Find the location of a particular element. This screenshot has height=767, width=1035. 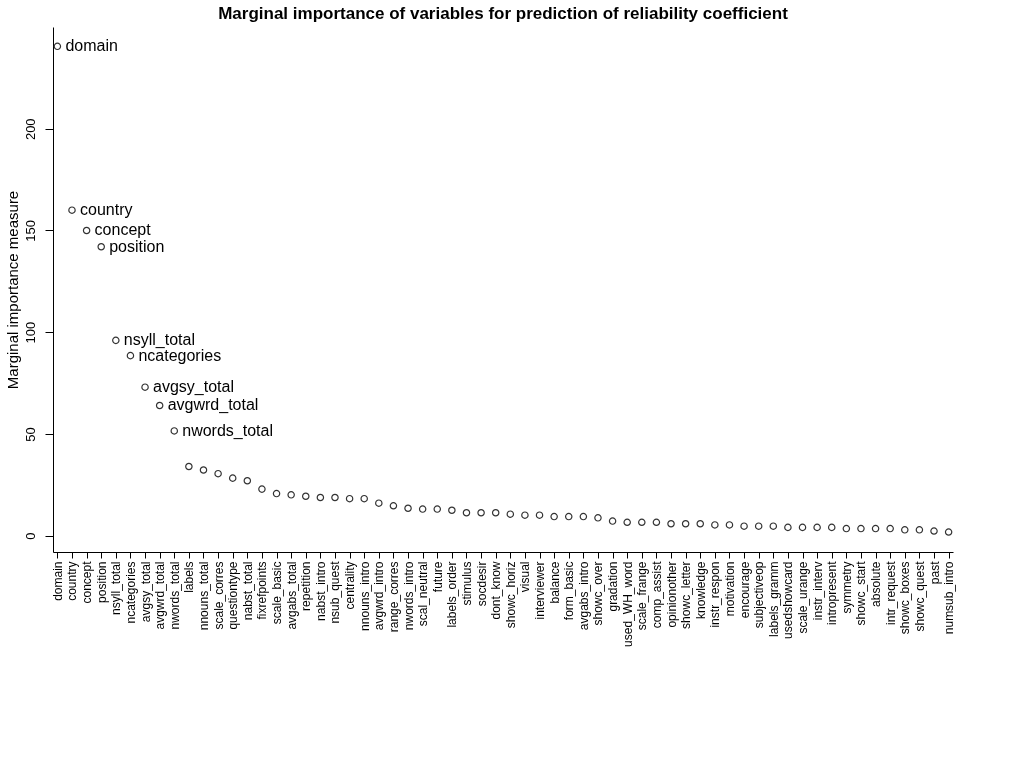

x-tick-label: labels_gramm is located at coordinates (773, 599).